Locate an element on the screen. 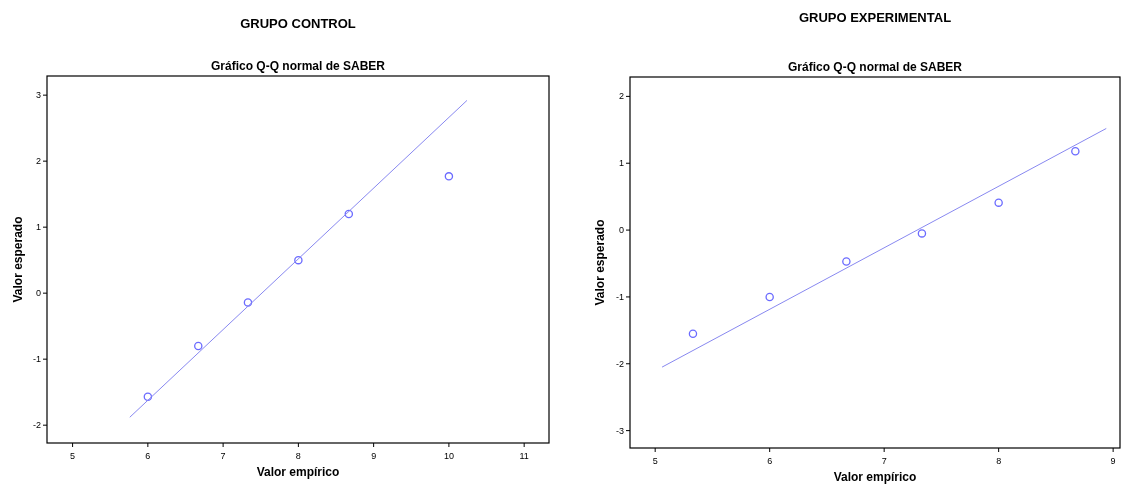 The height and width of the screenshot is (484, 1123). x-tick-label: 10 is located at coordinates (448, 456).